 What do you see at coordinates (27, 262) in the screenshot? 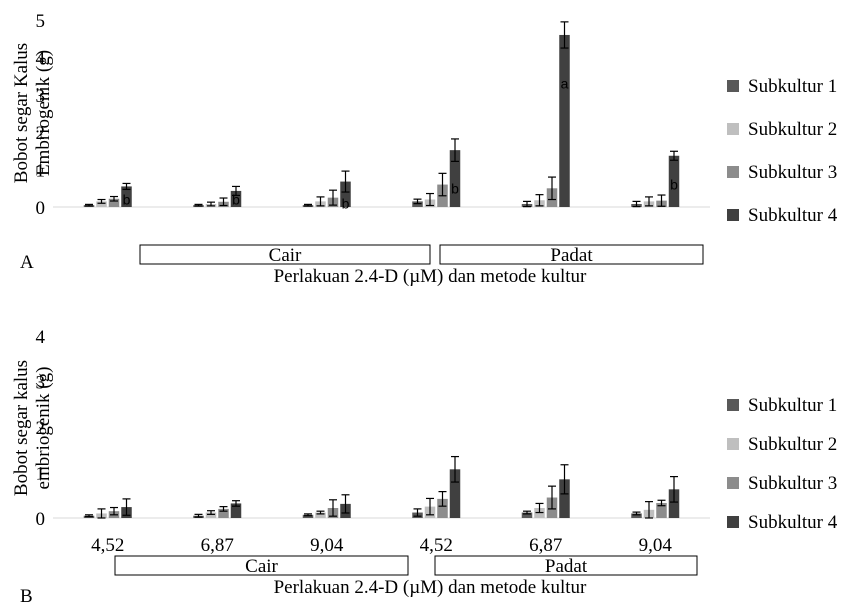
I see `panel-letter: A` at bounding box center [27, 262].